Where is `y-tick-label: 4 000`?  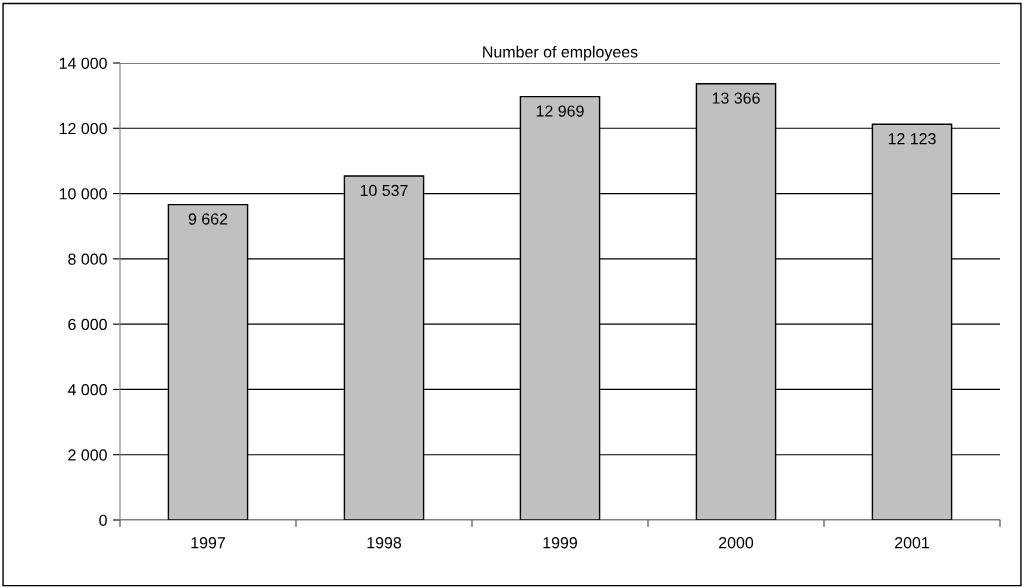
y-tick-label: 4 000 is located at coordinates (87, 390).